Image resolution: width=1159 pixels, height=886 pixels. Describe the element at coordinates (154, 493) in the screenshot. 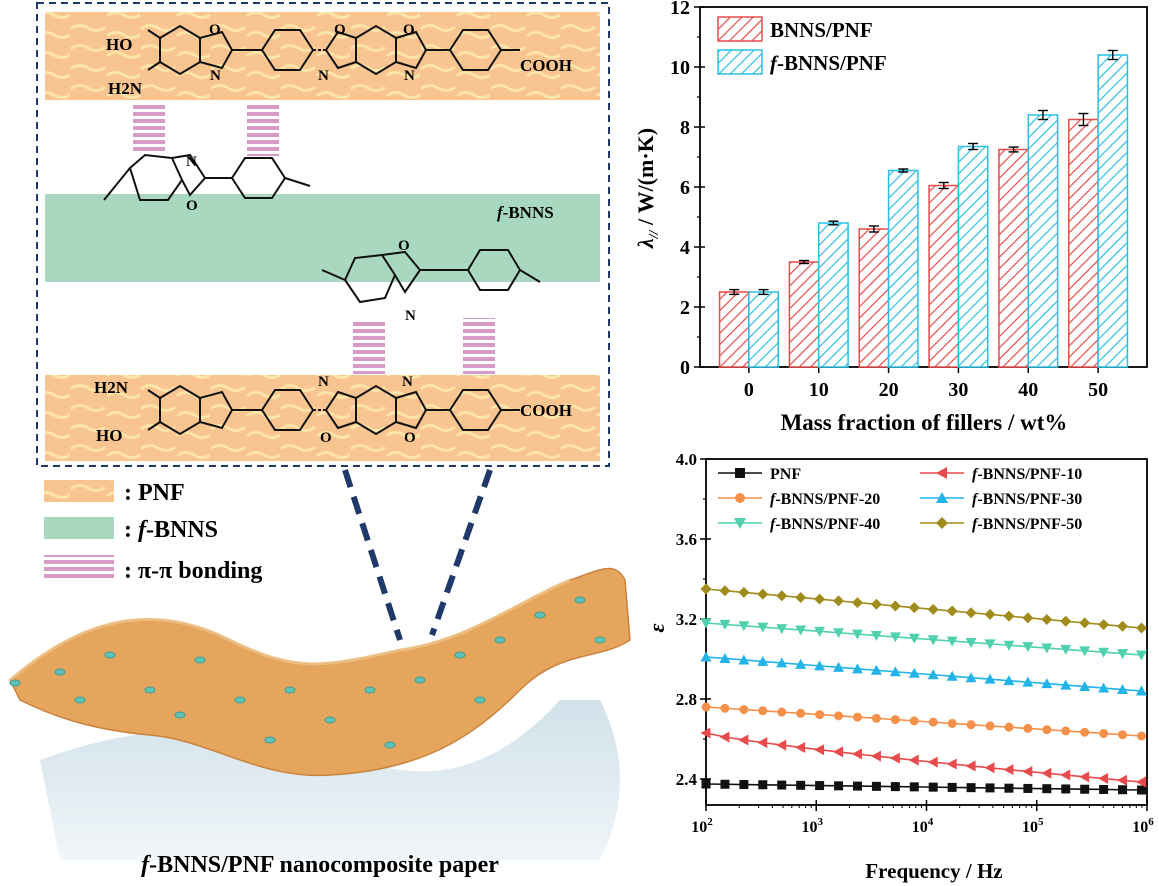

I see `legend-label-pnf: : PNF` at that location.